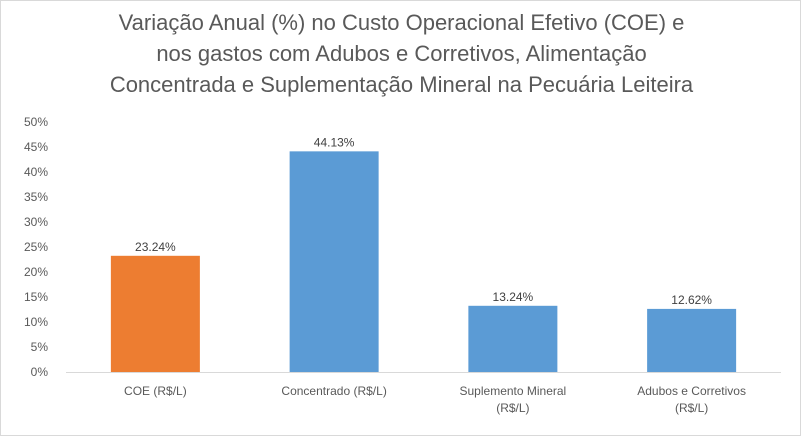 The width and height of the screenshot is (801, 437). I want to click on data-label: 44.13%, so click(334, 142).